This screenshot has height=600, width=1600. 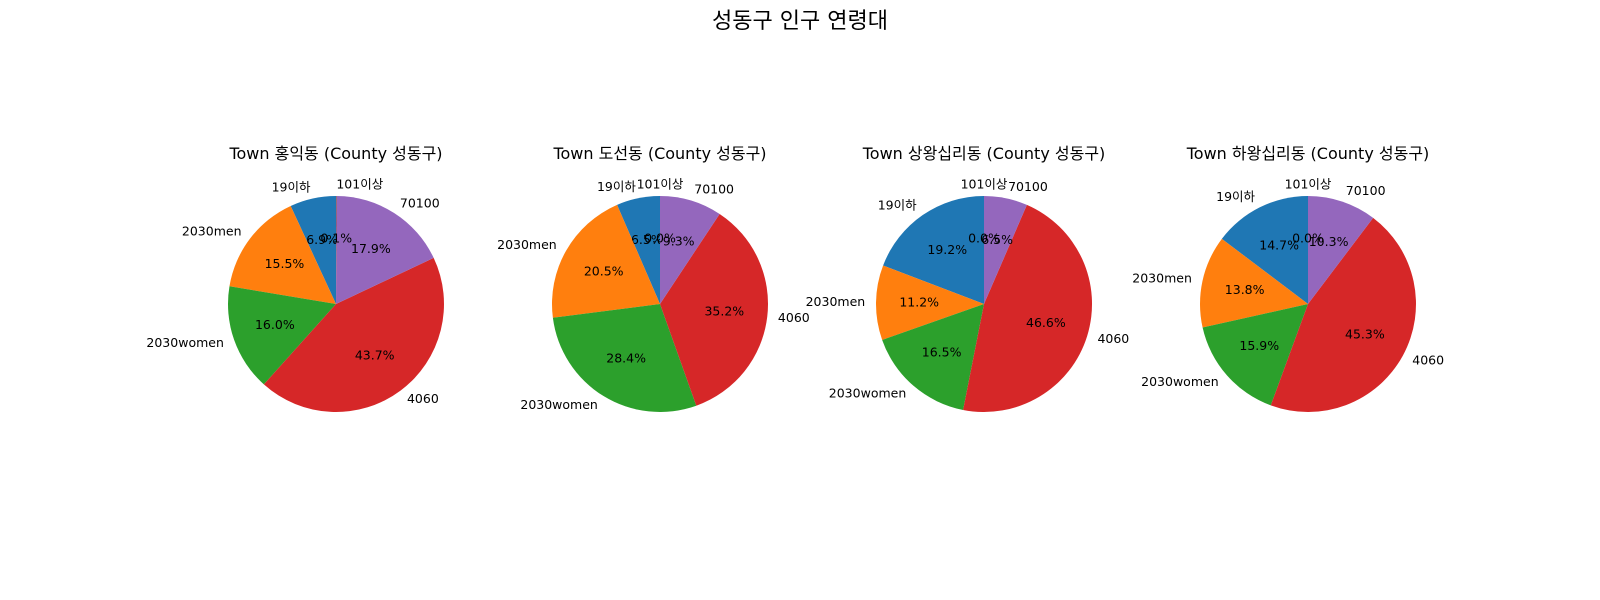 What do you see at coordinates (997, 239) in the screenshot?
I see `slice-value-70100: 6.5%` at bounding box center [997, 239].